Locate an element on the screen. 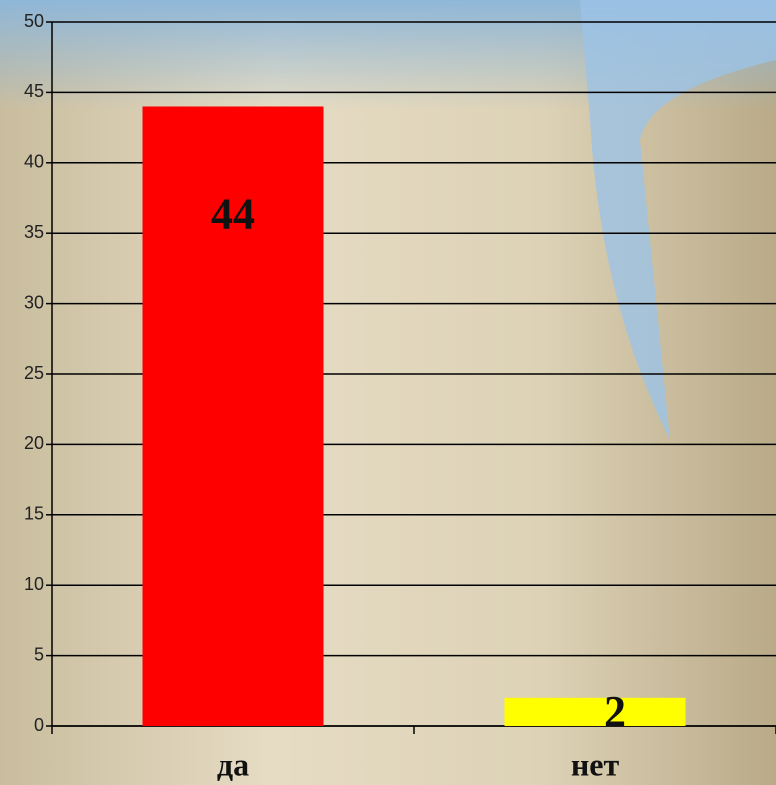 This screenshot has height=785, width=776. x-tick-label: нет is located at coordinates (595, 764).